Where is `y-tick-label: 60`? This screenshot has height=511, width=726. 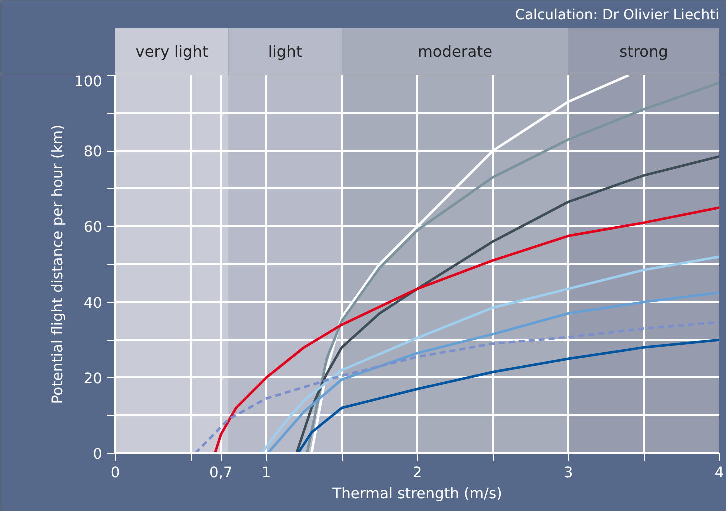 y-tick-label: 60 is located at coordinates (93, 227).